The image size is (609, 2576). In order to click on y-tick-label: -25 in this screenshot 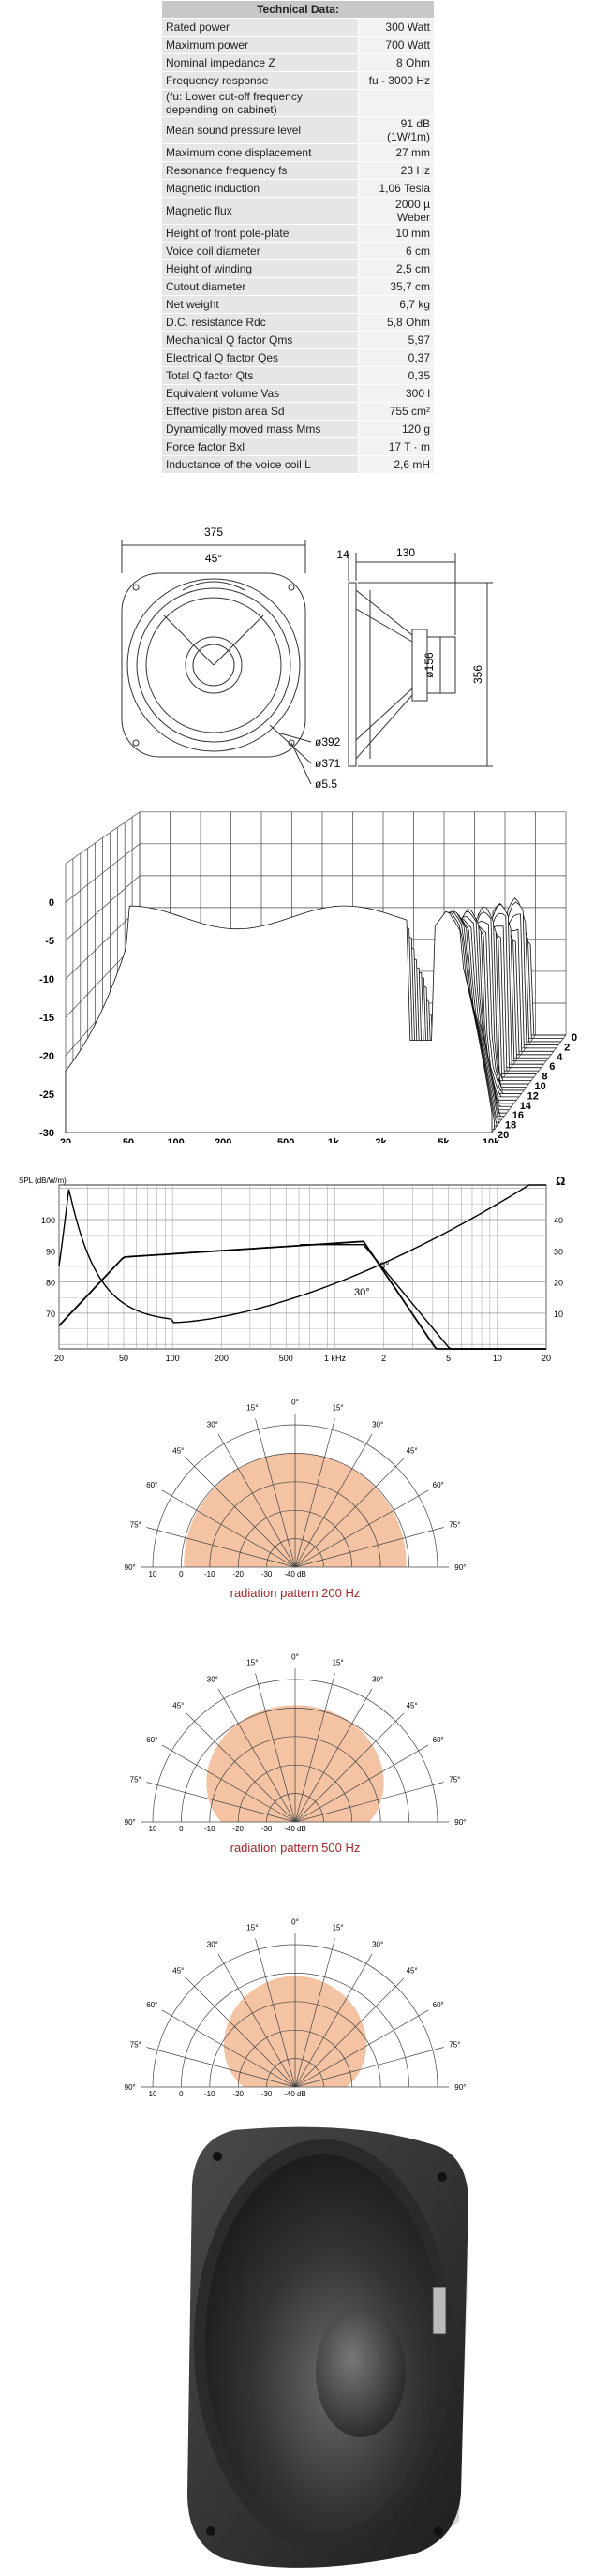, I will do `click(46, 1095)`.